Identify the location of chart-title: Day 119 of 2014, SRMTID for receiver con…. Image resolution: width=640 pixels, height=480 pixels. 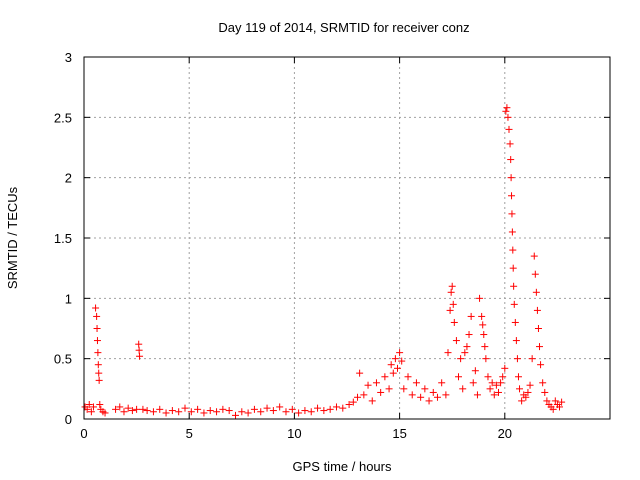
(343, 27).